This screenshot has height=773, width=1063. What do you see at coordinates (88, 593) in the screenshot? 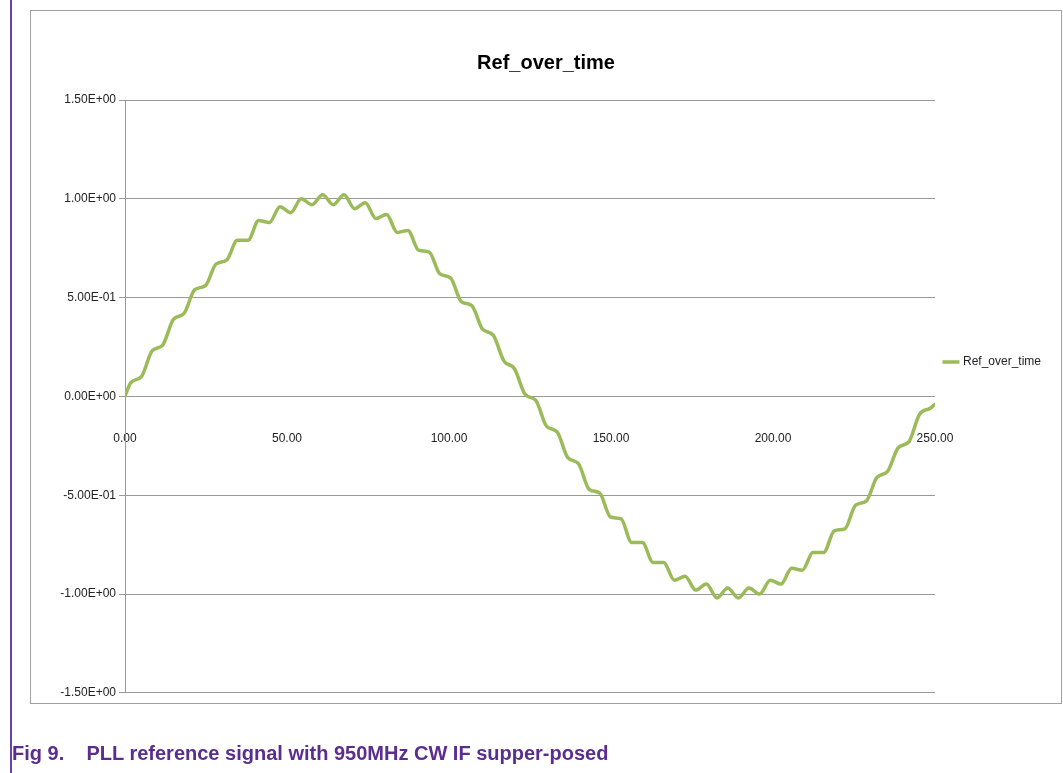
I see `y-tick-label: -1.00E+00` at bounding box center [88, 593].